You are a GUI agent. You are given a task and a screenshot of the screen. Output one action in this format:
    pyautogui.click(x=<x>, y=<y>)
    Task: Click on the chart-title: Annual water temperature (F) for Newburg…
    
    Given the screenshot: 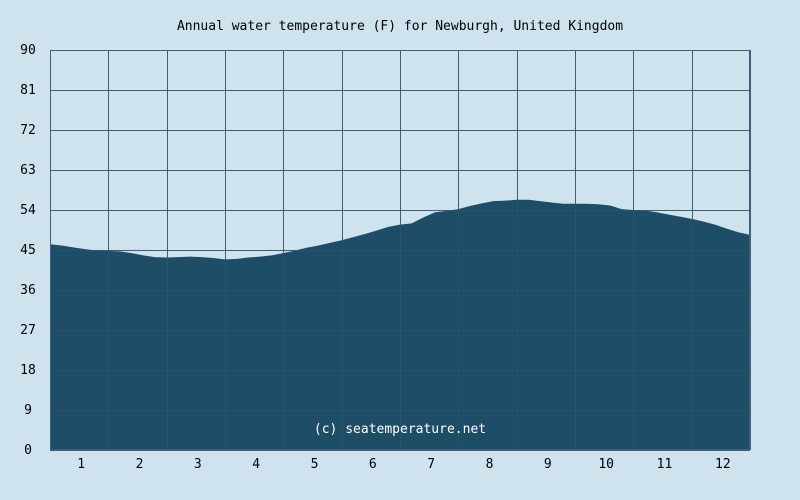 What is the action you would take?
    pyautogui.click(x=400, y=26)
    